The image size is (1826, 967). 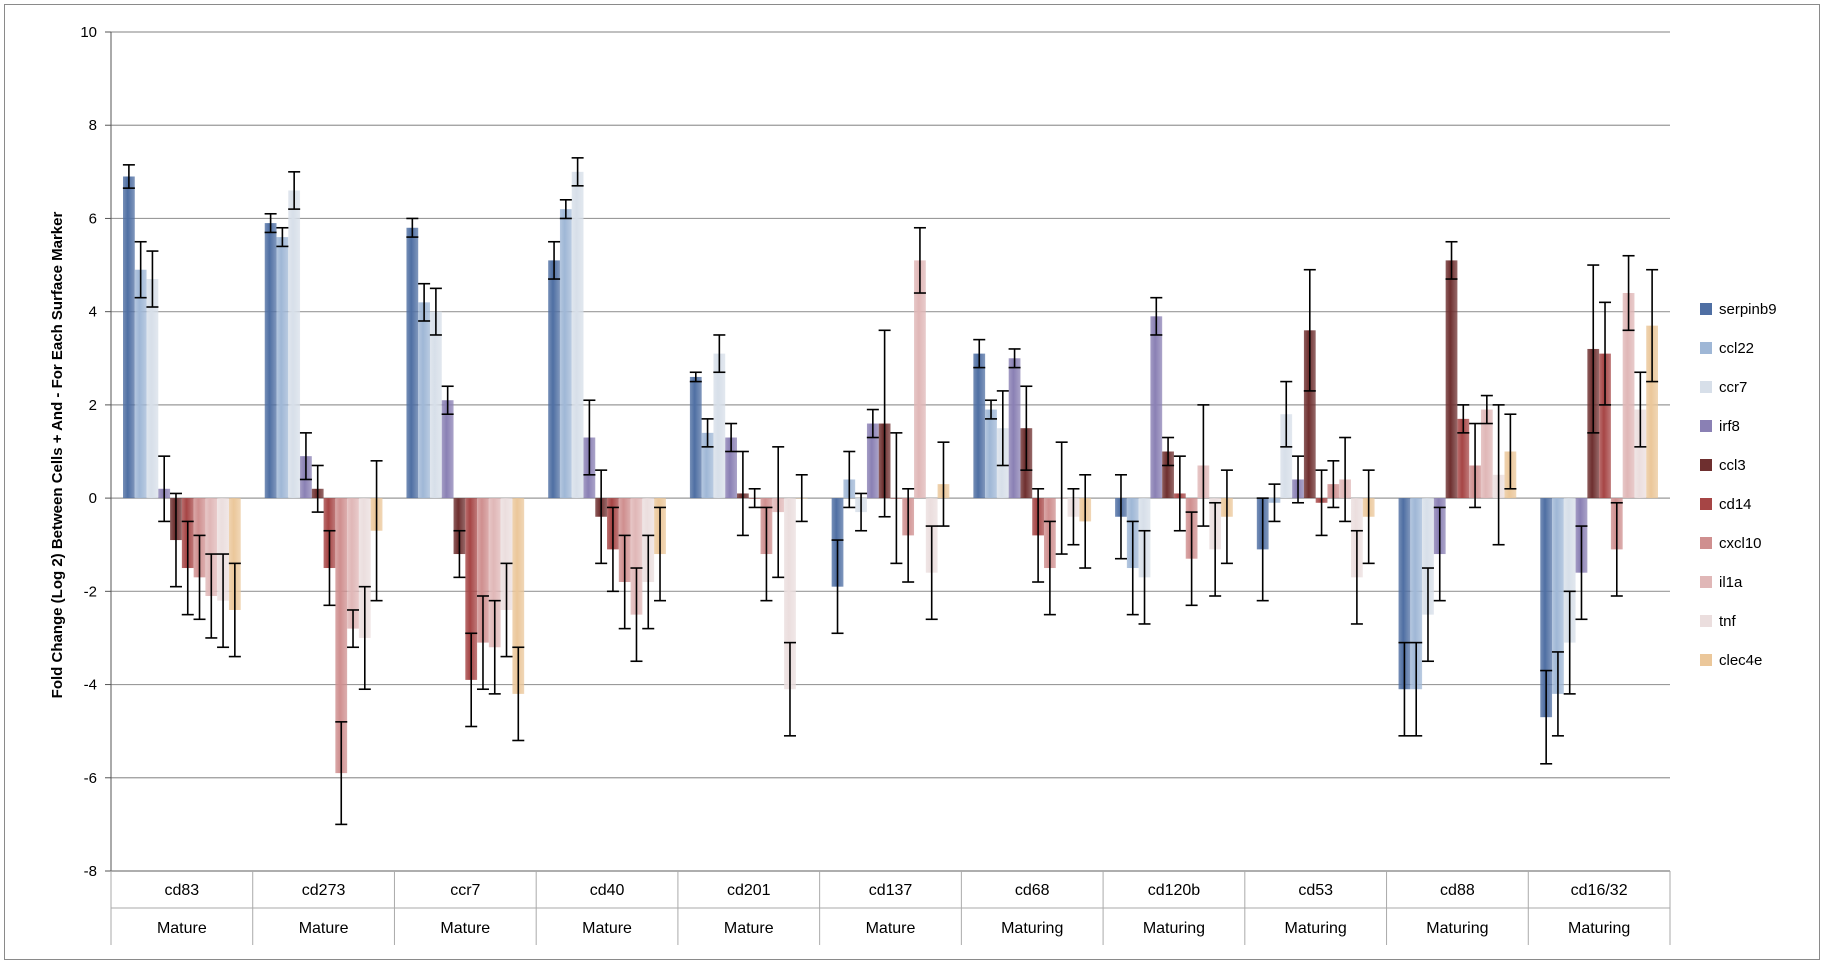 What do you see at coordinates (412, 363) in the screenshot?
I see `bar-serpinb9-ccr7` at bounding box center [412, 363].